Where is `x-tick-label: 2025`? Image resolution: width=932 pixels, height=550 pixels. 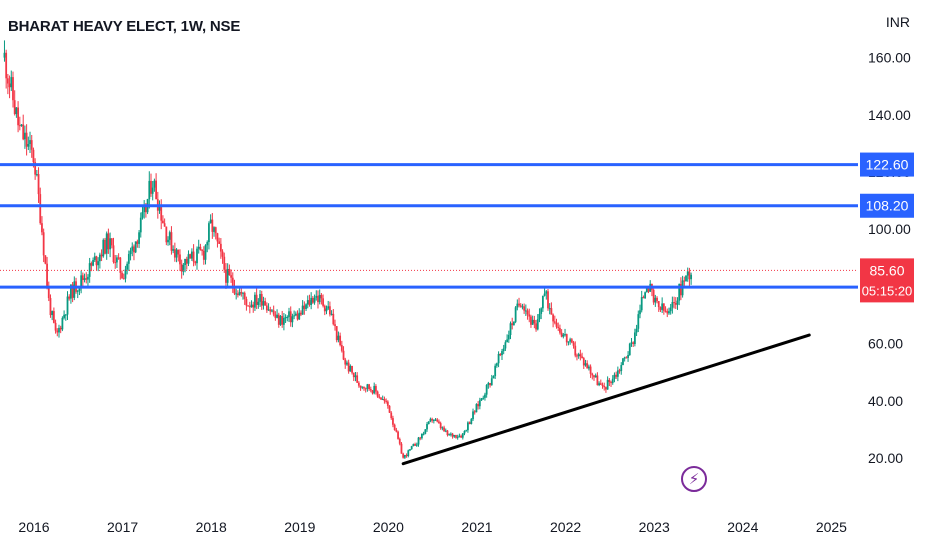
x-tick-label: 2025 is located at coordinates (831, 527).